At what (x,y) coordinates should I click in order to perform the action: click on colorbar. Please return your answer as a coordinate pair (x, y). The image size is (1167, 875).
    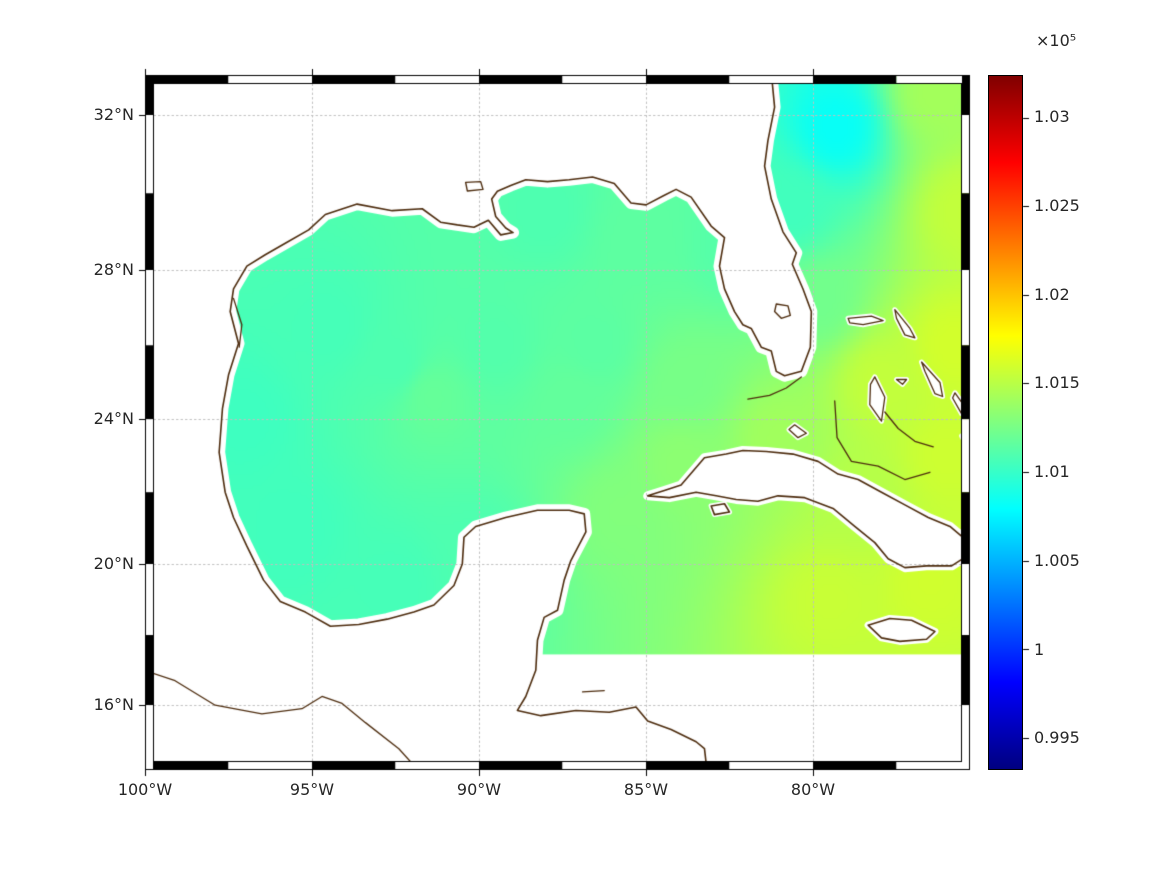
    Looking at the image, I should click on (1005, 422).